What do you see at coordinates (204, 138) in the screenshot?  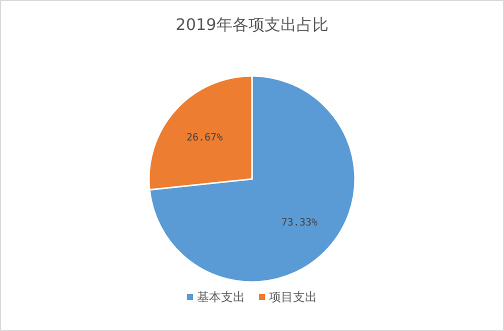 I see `data-label: 26.67%` at bounding box center [204, 138].